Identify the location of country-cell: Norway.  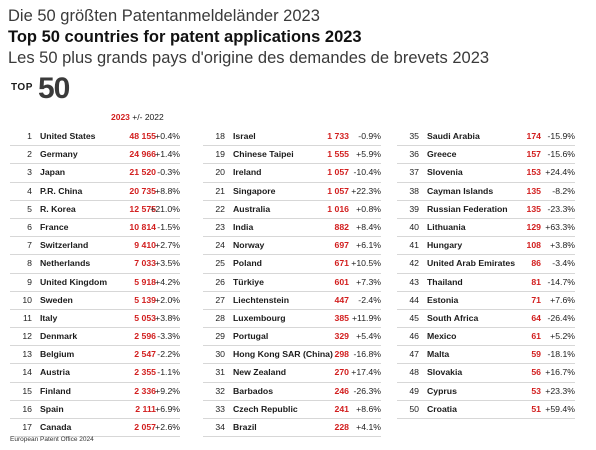
(249, 245).